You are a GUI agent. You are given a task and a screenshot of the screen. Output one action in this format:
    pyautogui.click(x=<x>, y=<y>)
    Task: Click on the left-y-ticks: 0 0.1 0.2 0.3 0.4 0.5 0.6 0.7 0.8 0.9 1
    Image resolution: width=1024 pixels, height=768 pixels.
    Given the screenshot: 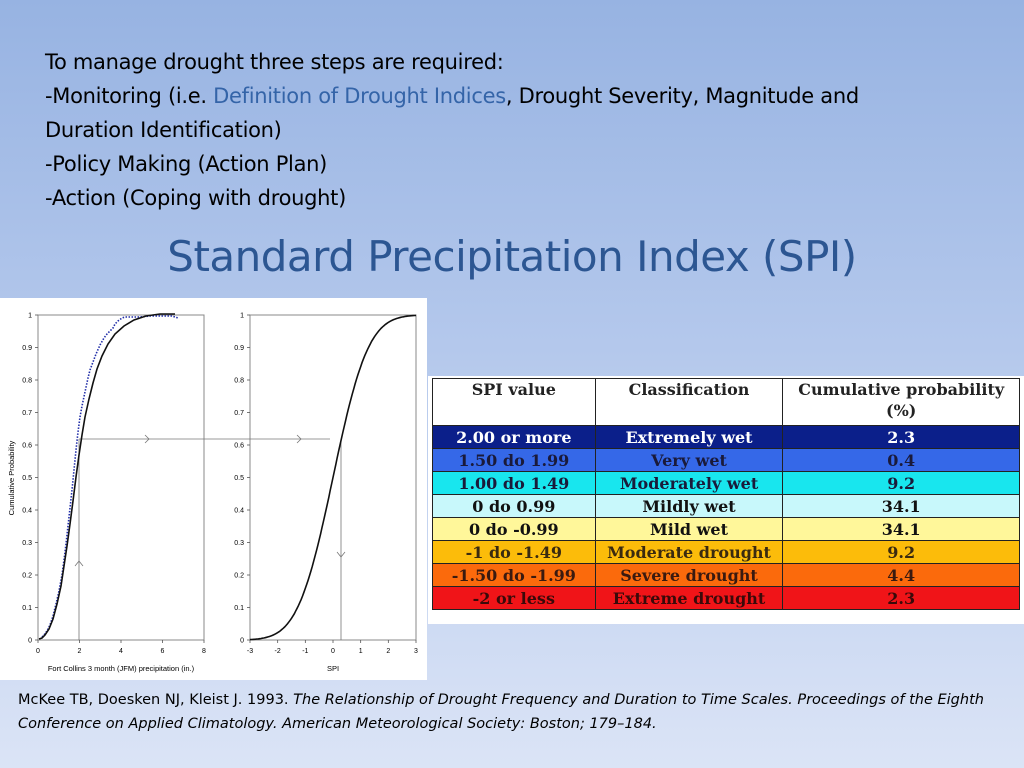 What is the action you would take?
    pyautogui.click(x=30, y=479)
    